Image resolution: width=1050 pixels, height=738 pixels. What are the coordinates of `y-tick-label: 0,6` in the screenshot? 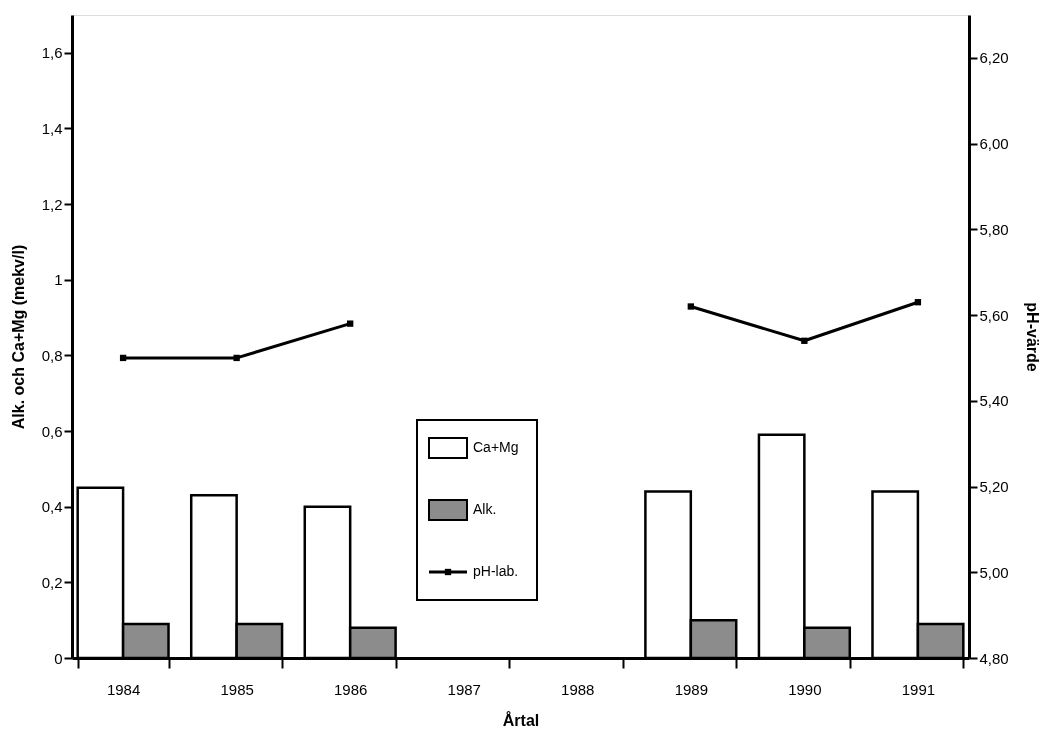 It's located at (52, 431).